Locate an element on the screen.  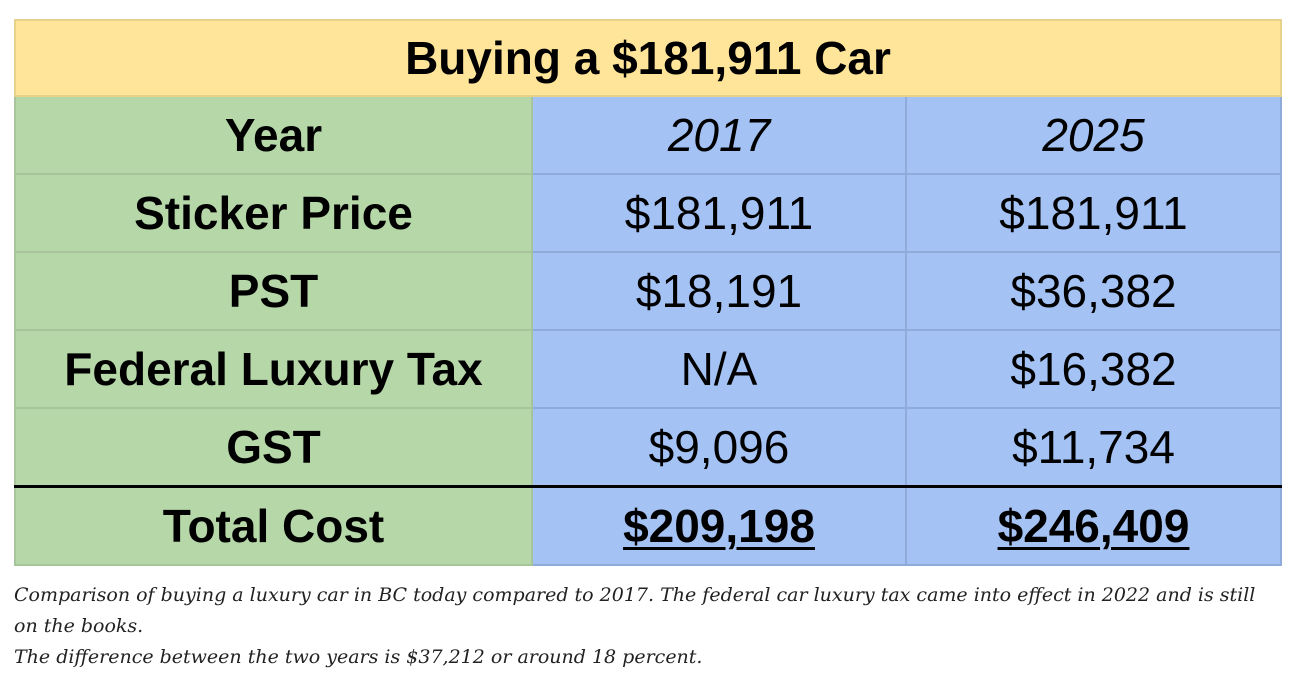
pst-2025: $36,382 is located at coordinates (1093, 291).